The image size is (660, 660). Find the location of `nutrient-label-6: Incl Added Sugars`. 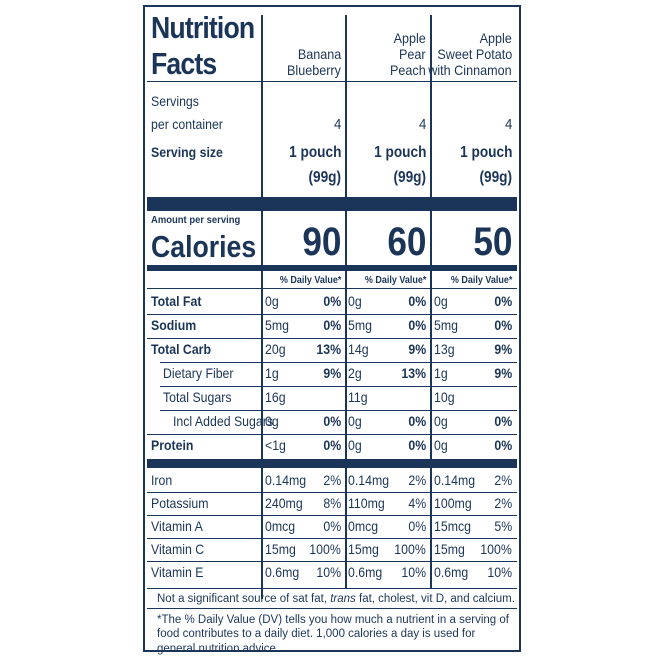

nutrient-label-6: Incl Added Sugars is located at coordinates (223, 421).